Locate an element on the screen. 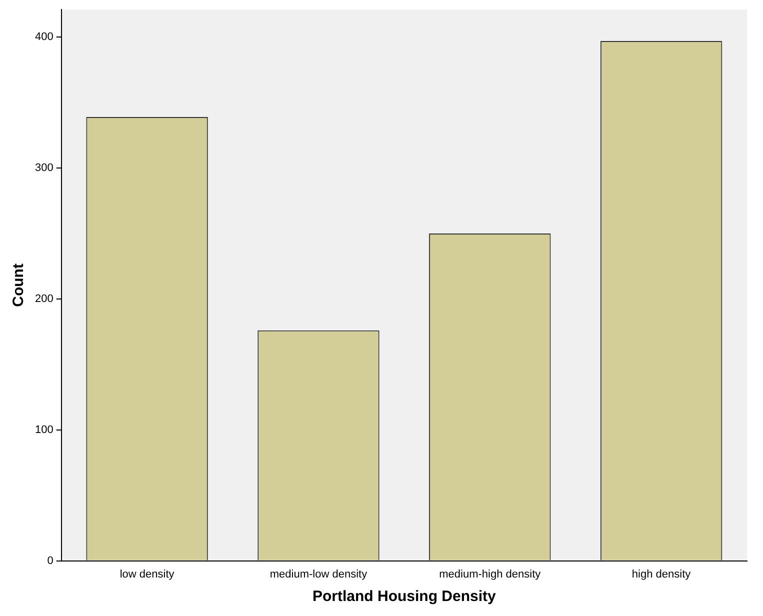 The image size is (763, 616). y-axis-title: Count is located at coordinates (19, 285).